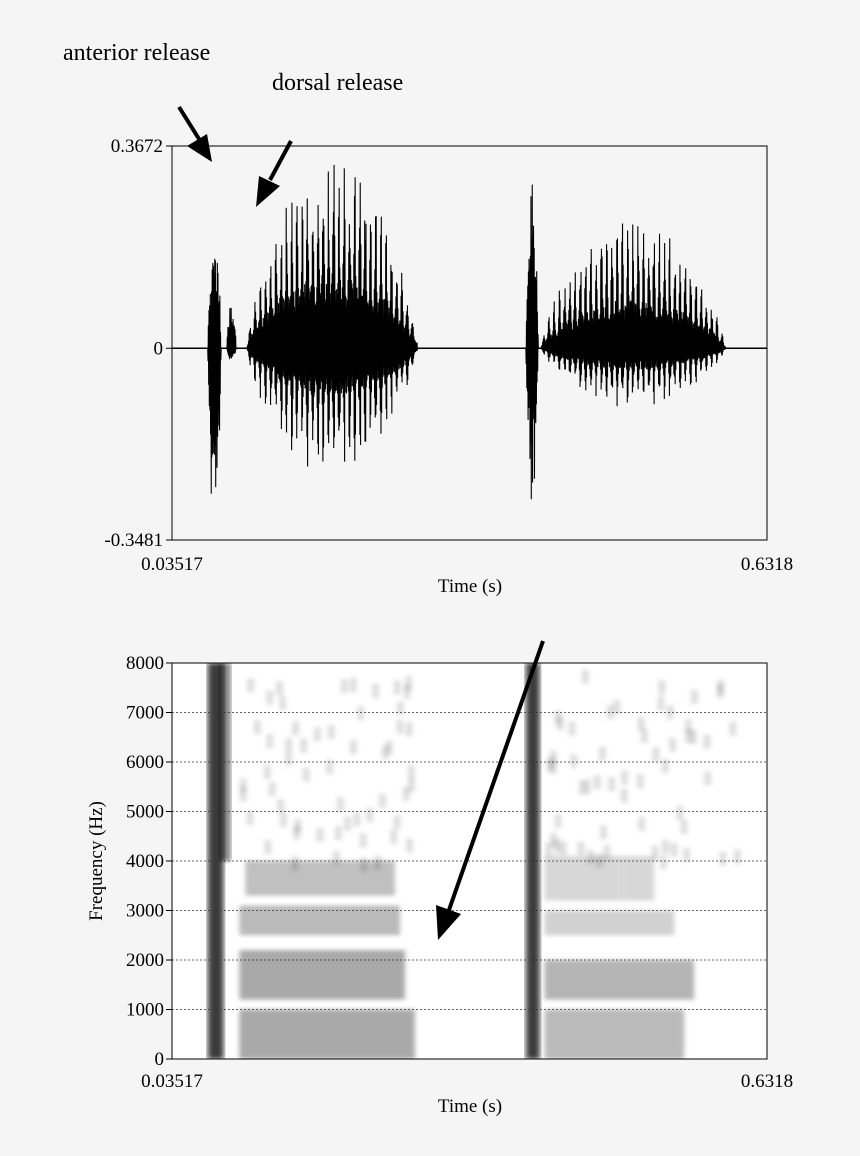  I want to click on spectrogram-y-axis-label: Frequency (Hz), so click(96, 861).